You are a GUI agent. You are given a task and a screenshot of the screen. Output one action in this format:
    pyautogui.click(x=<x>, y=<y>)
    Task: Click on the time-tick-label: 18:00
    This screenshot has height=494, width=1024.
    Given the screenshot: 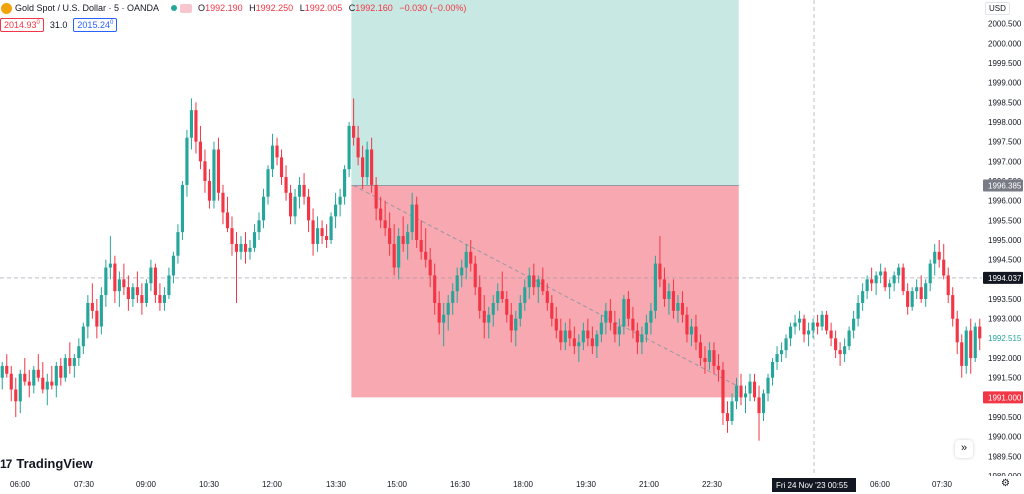 What is the action you would take?
    pyautogui.click(x=523, y=484)
    